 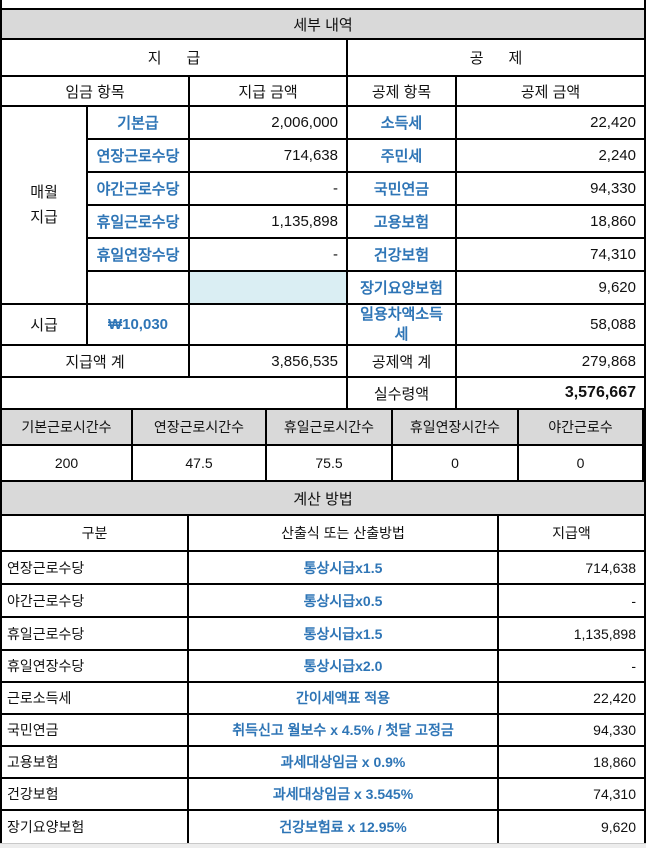 What do you see at coordinates (94, 600) in the screenshot?
I see `calc-name-1: 야간근로수당` at bounding box center [94, 600].